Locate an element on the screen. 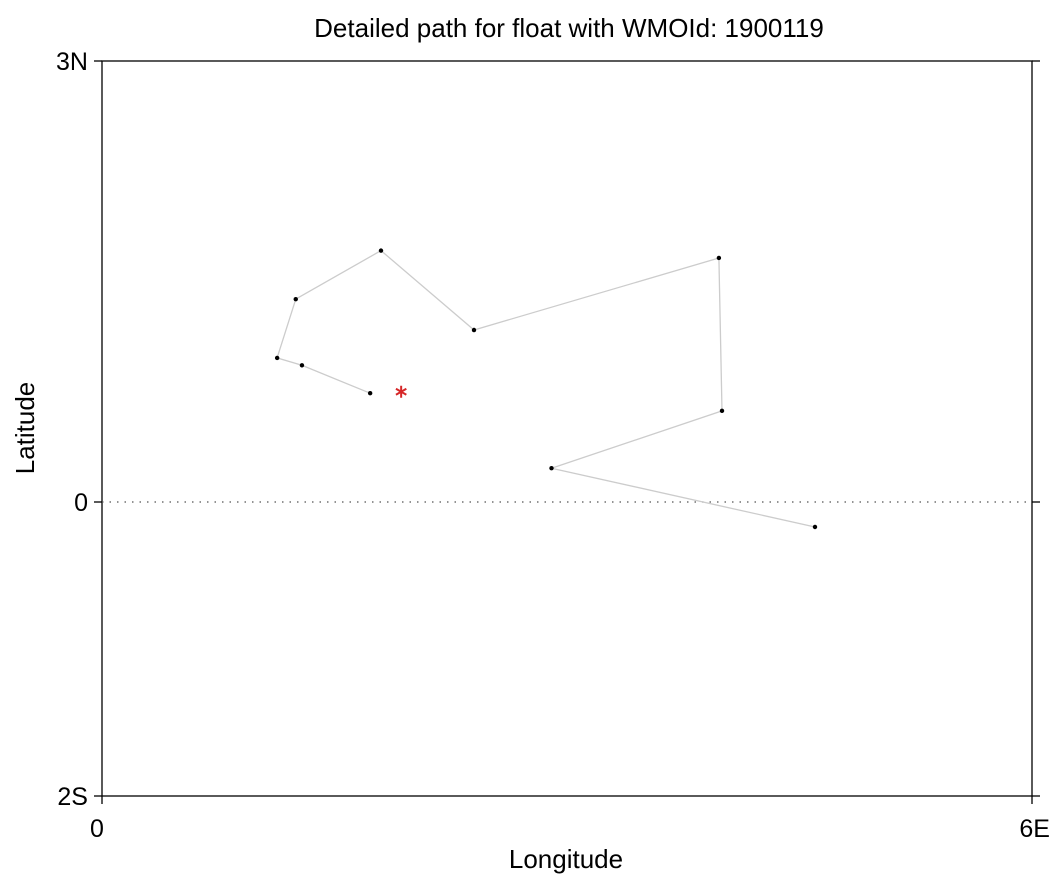 The width and height of the screenshot is (1058, 881). asterisk-stroke is located at coordinates (401, 391).